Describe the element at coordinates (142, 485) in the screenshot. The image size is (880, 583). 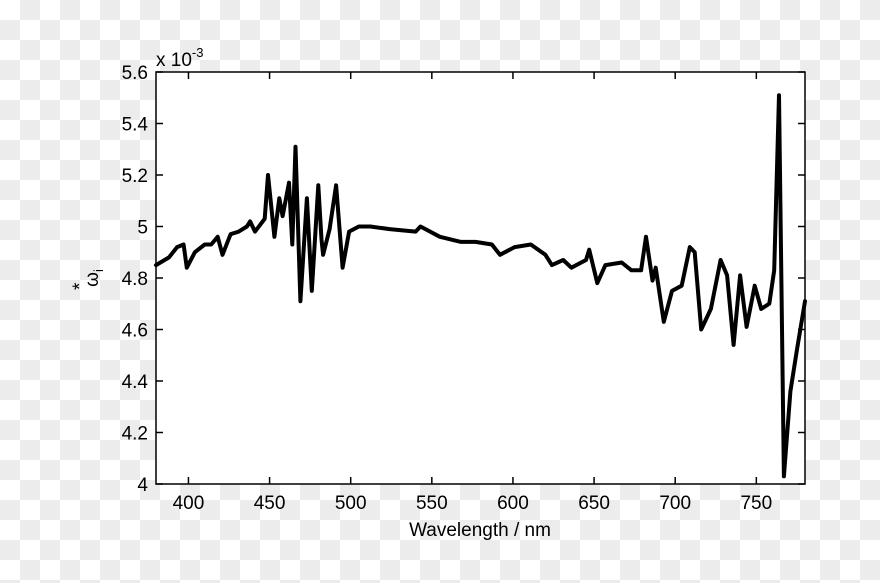
I see `y-tick-label: 4` at that location.